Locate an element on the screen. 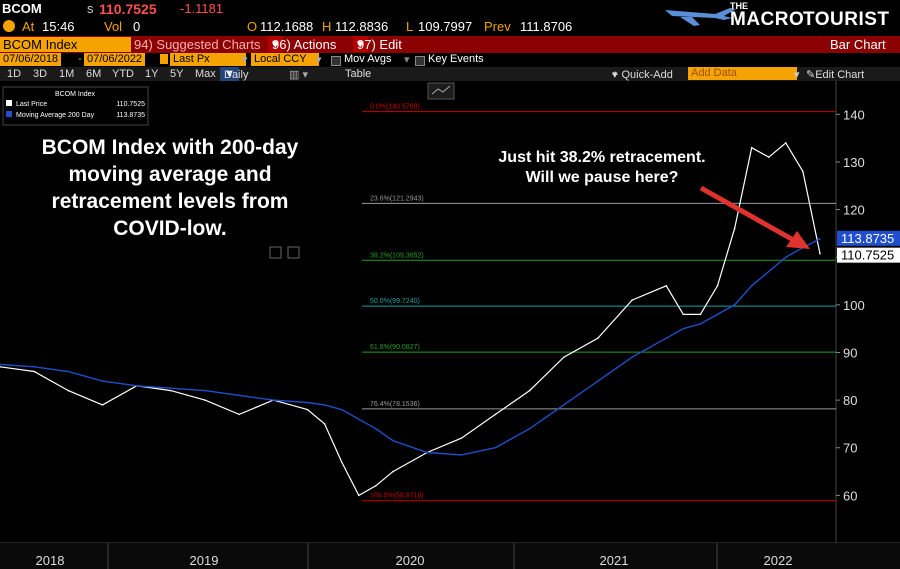 The width and height of the screenshot is (900, 569). actions-button: 96) Actions ▾ is located at coordinates (302, 44).